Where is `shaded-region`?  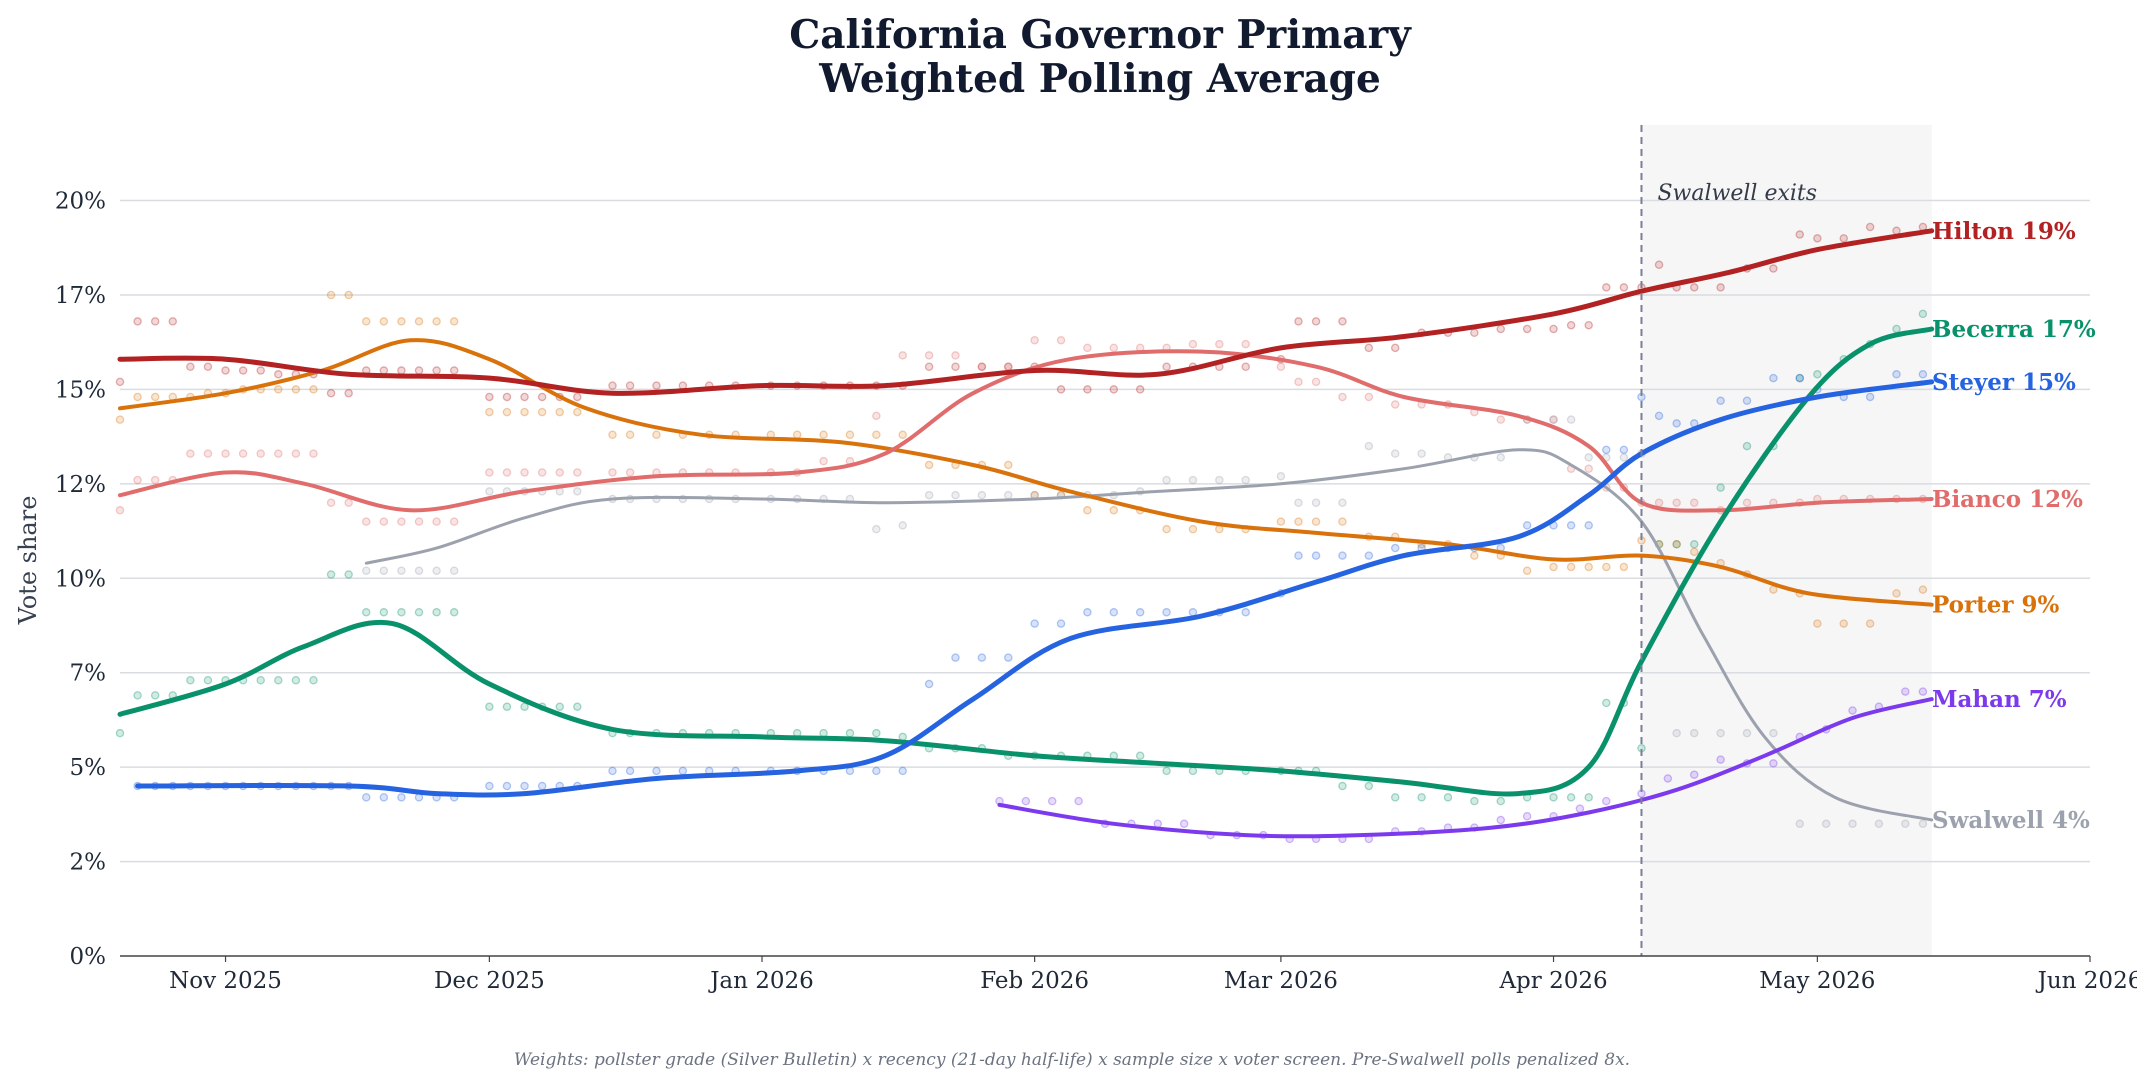 shaded-region is located at coordinates (1786, 540).